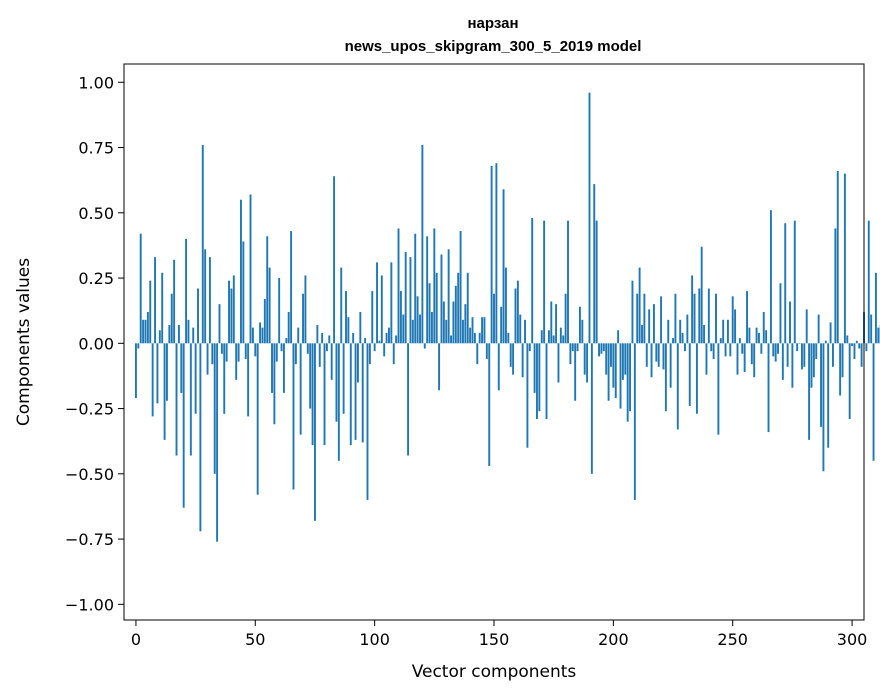 This screenshot has width=880, height=696. Describe the element at coordinates (852, 639) in the screenshot. I see `x-tick-label: 300` at that location.